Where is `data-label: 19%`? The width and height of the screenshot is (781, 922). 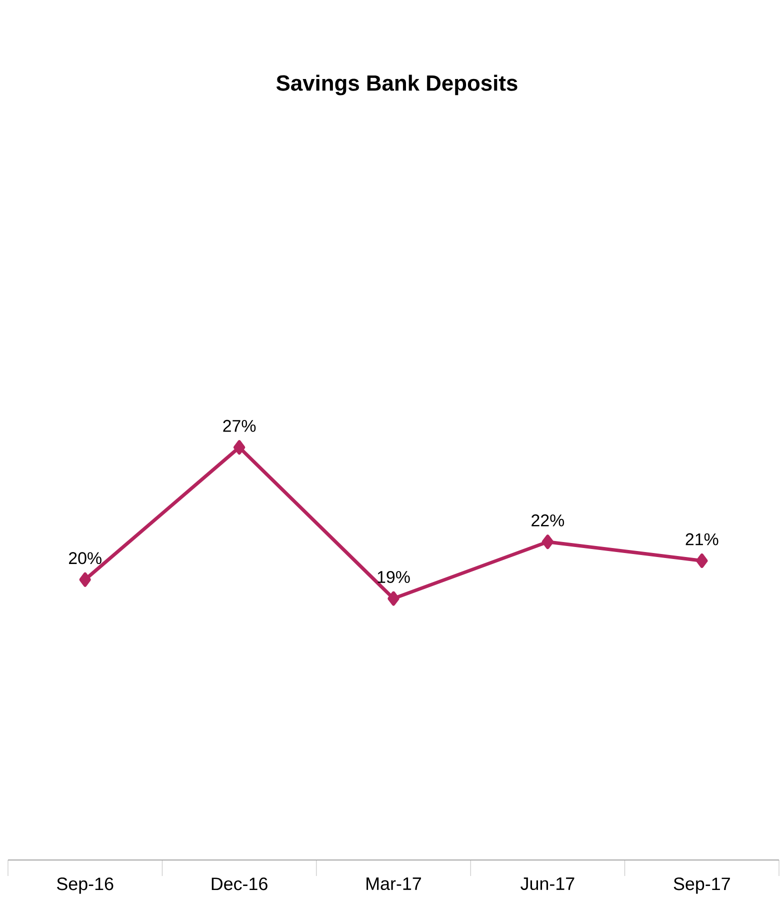 data-label: 19% is located at coordinates (394, 577).